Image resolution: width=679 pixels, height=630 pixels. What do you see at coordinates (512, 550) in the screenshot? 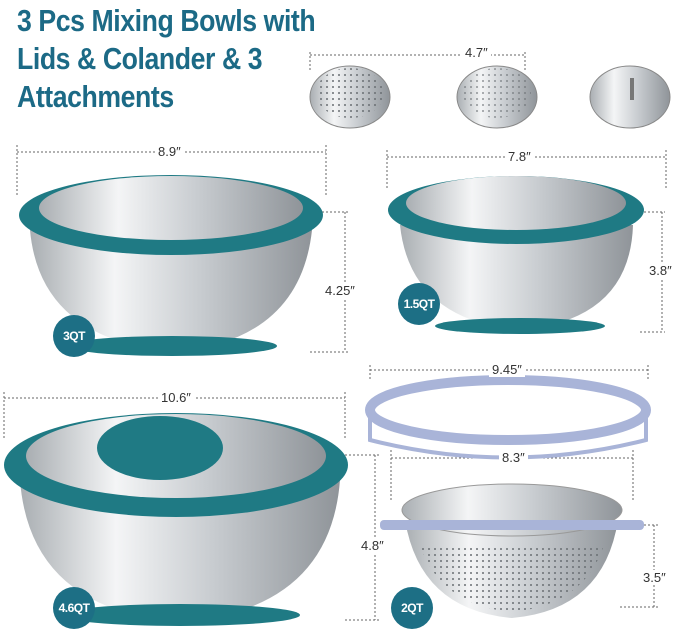
I see `colander-2qt` at bounding box center [512, 550].